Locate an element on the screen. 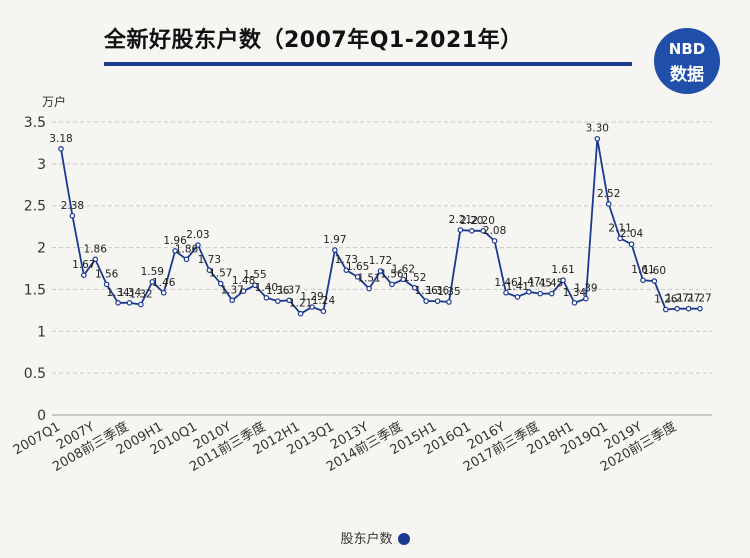  data-label: 2.08 is located at coordinates (494, 231).